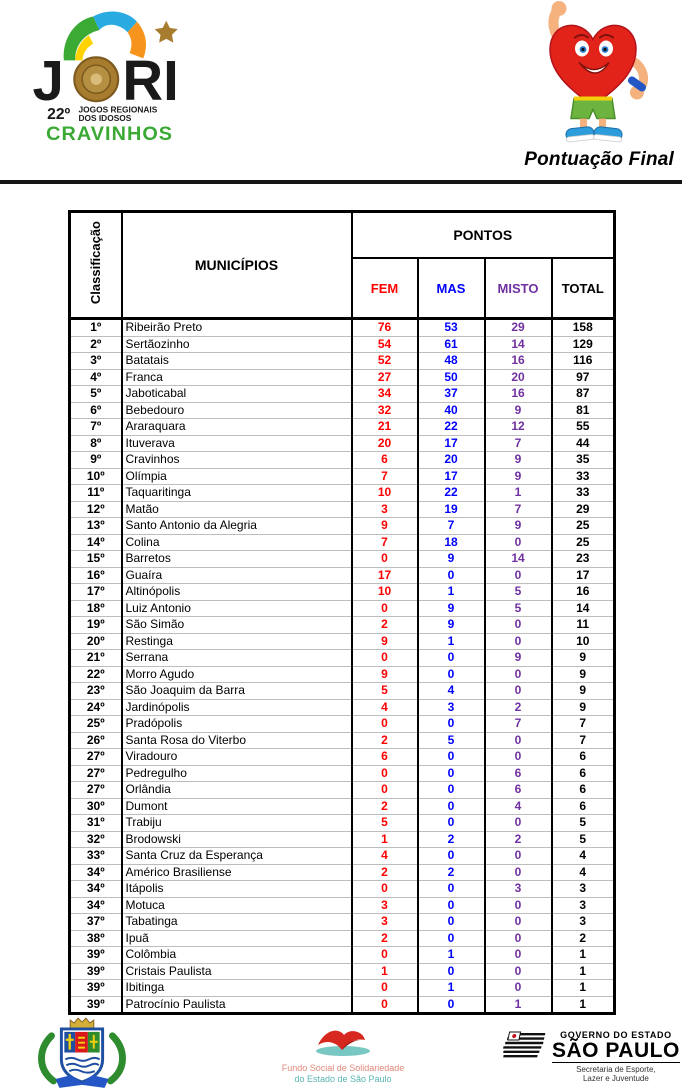  I want to click on mas-cell: 5, so click(451, 740).